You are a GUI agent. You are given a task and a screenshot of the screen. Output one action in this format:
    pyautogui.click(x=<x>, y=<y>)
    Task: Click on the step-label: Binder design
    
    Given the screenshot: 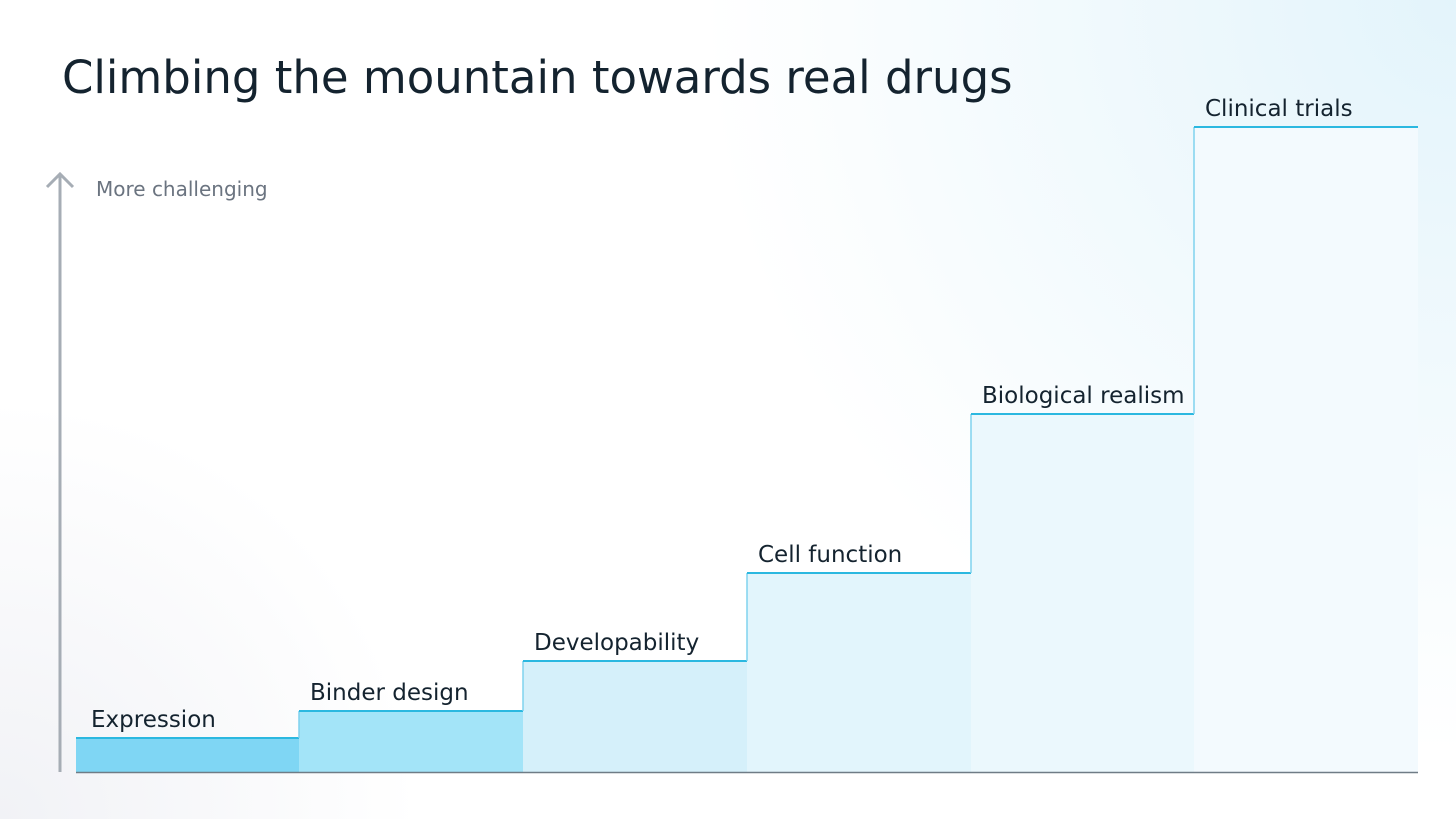 What is the action you would take?
    pyautogui.click(x=389, y=693)
    